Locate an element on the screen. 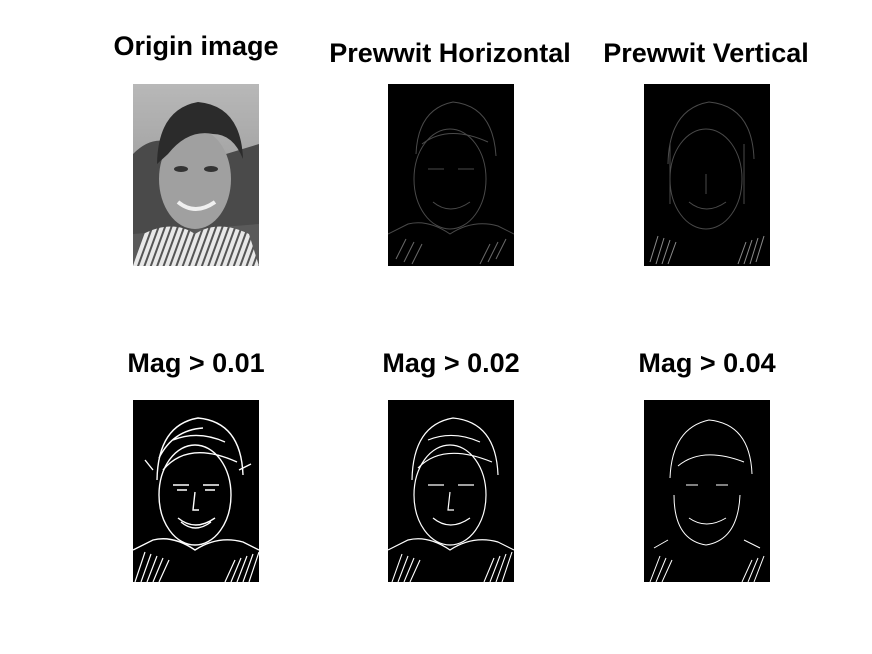 This screenshot has width=872, height=654. prewitt-horizontal-image is located at coordinates (451, 183).